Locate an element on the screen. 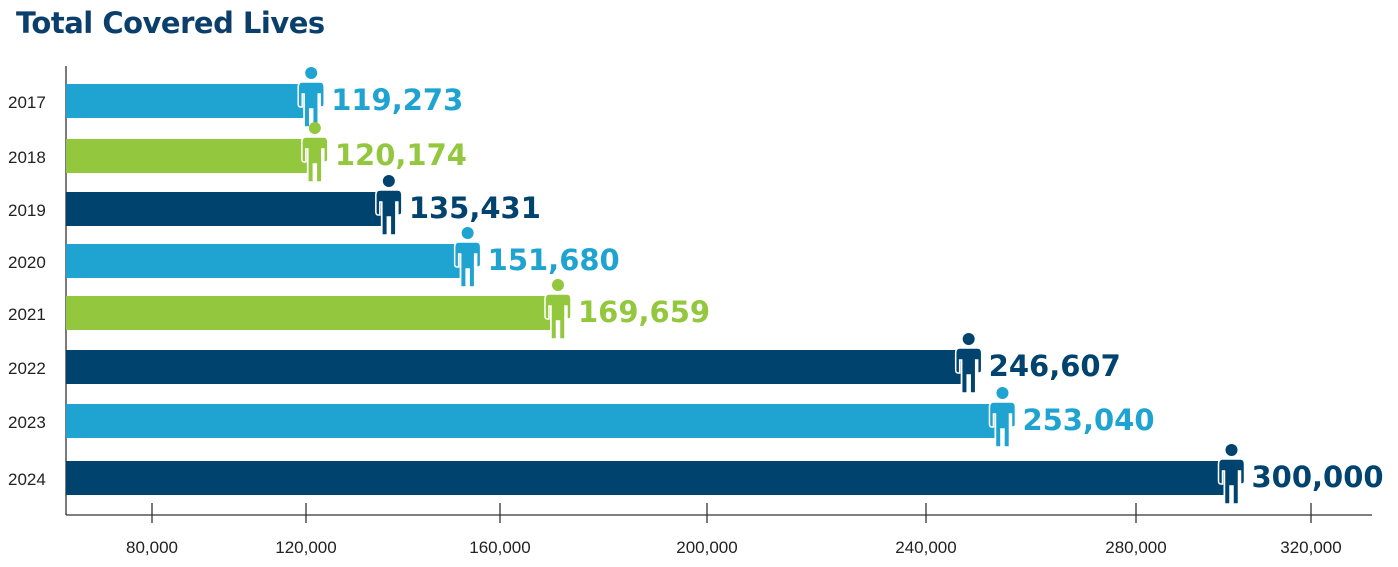 The height and width of the screenshot is (567, 1398). x-tick-label: 320,000 is located at coordinates (1310, 547).